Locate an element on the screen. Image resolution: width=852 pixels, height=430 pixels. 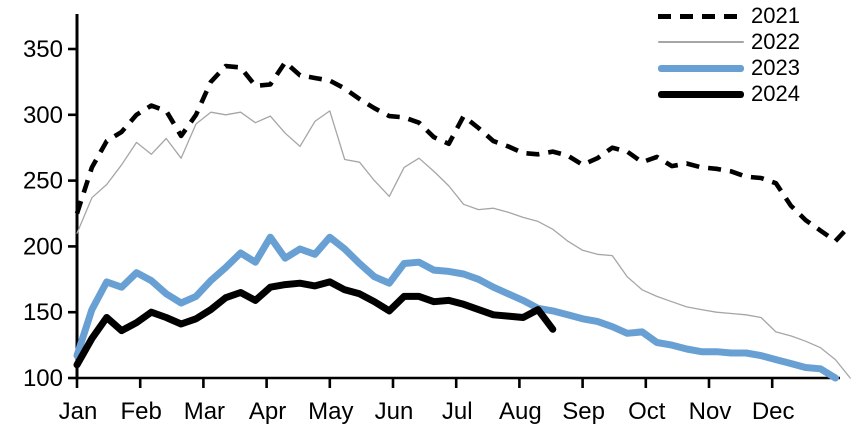
legend-item-2023: 2023 is located at coordinates (729, 68).